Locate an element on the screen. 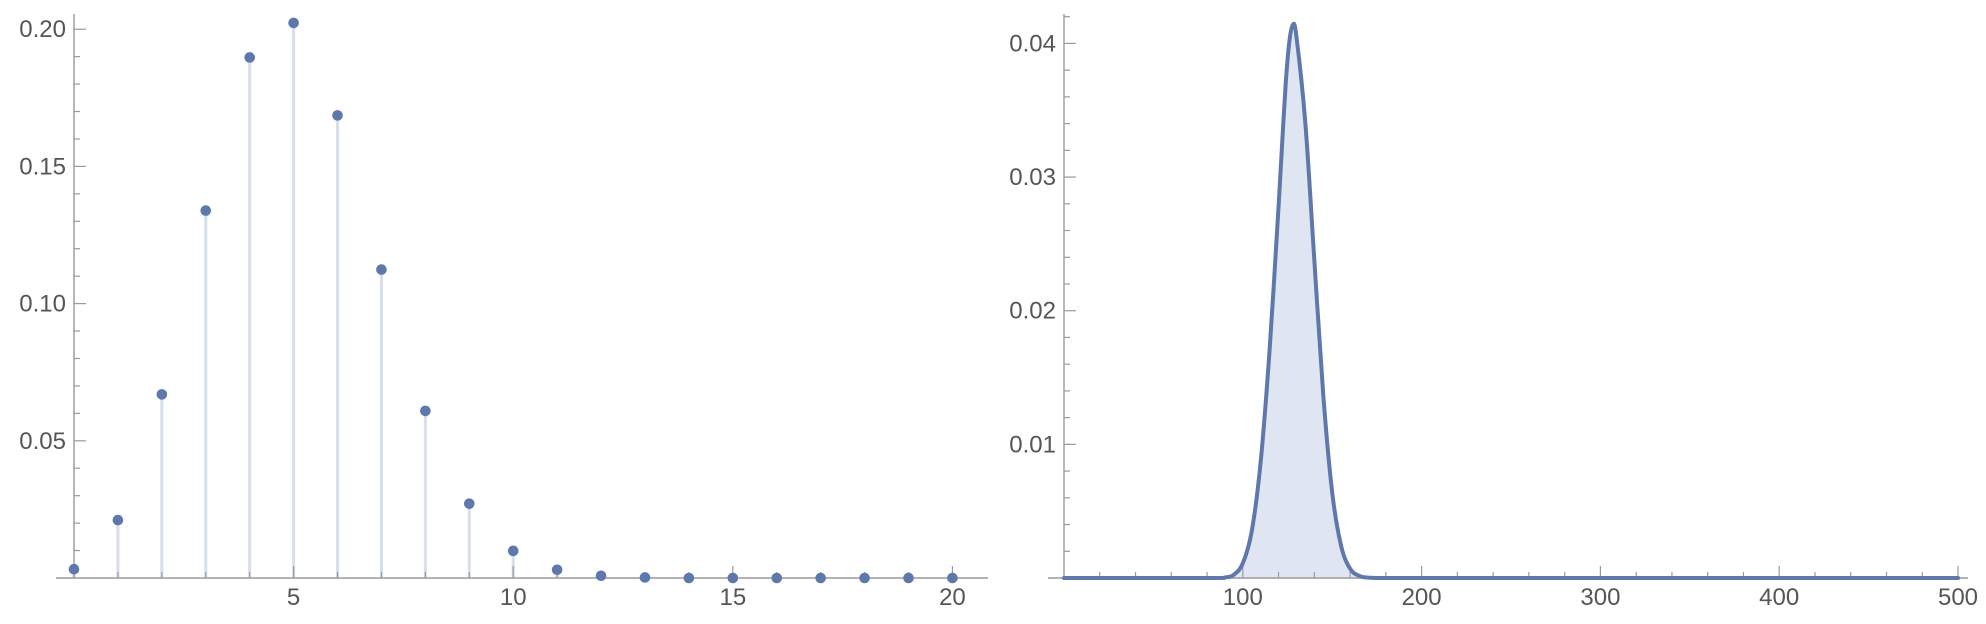 Image resolution: width=1986 pixels, height=624 pixels. x-tick-label: 500 is located at coordinates (1958, 597).